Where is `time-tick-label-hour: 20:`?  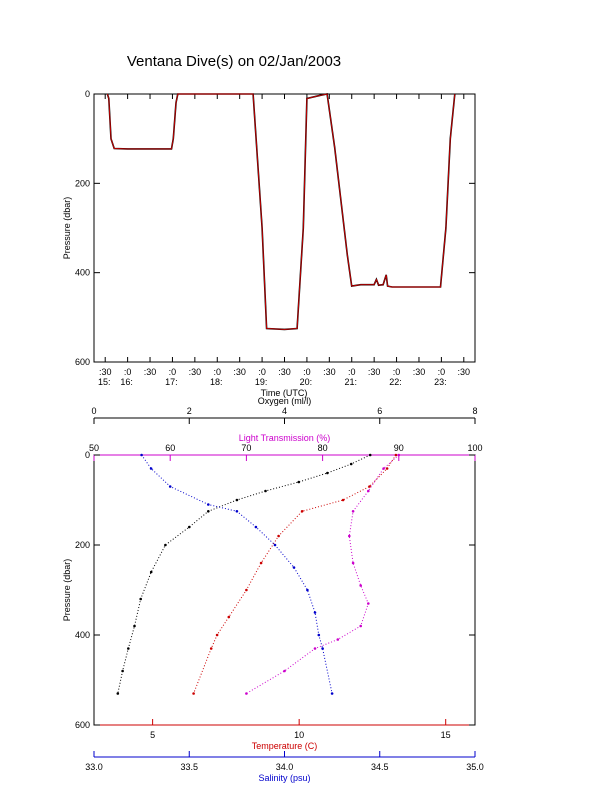 time-tick-label-hour: 20: is located at coordinates (306, 382).